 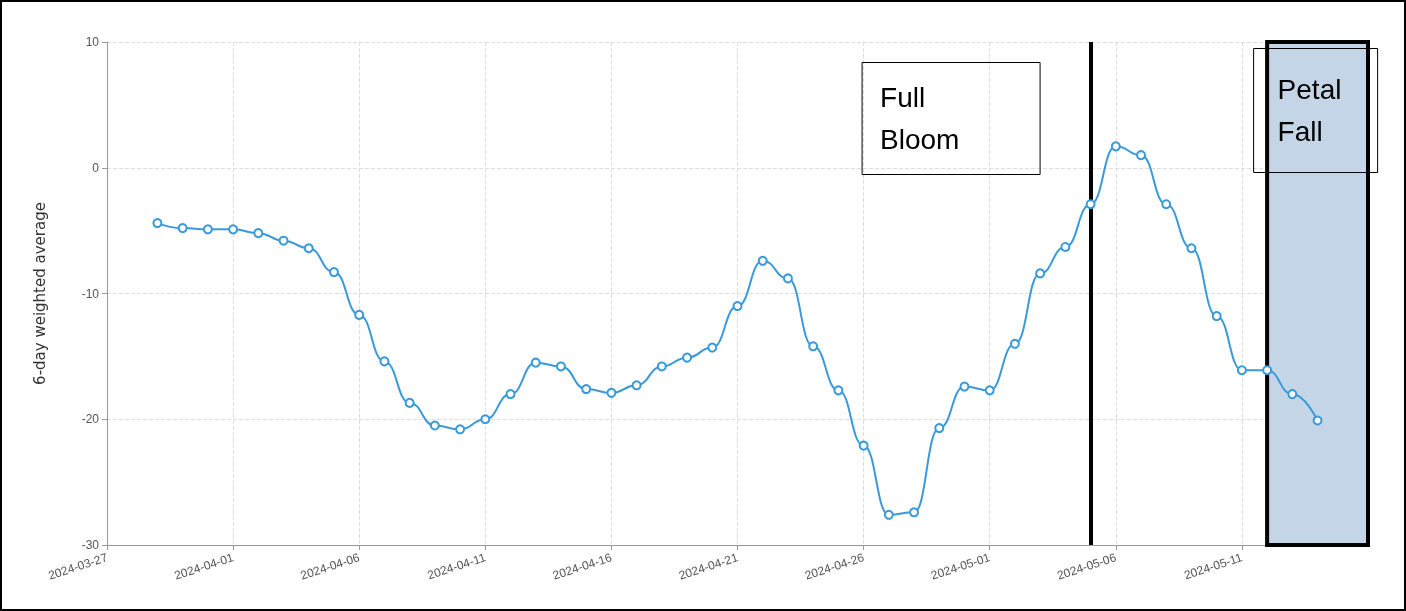 What do you see at coordinates (90, 293) in the screenshot?
I see `y-tick-label: -10` at bounding box center [90, 293].